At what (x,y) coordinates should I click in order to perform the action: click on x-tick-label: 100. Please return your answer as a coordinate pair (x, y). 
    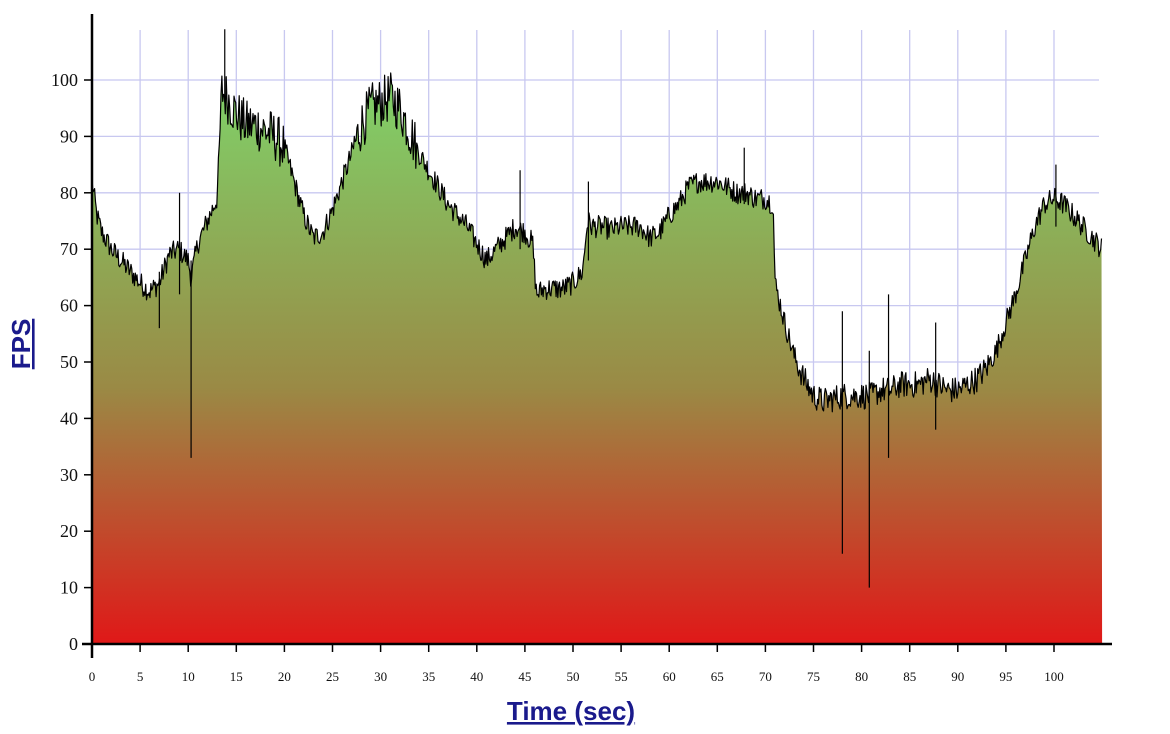
    Looking at the image, I should click on (1054, 676).